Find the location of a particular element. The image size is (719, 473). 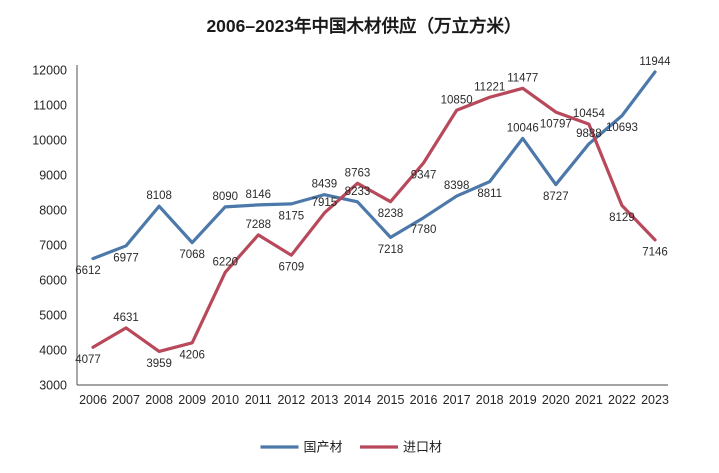

x-axis-label: 2008 is located at coordinates (159, 400).